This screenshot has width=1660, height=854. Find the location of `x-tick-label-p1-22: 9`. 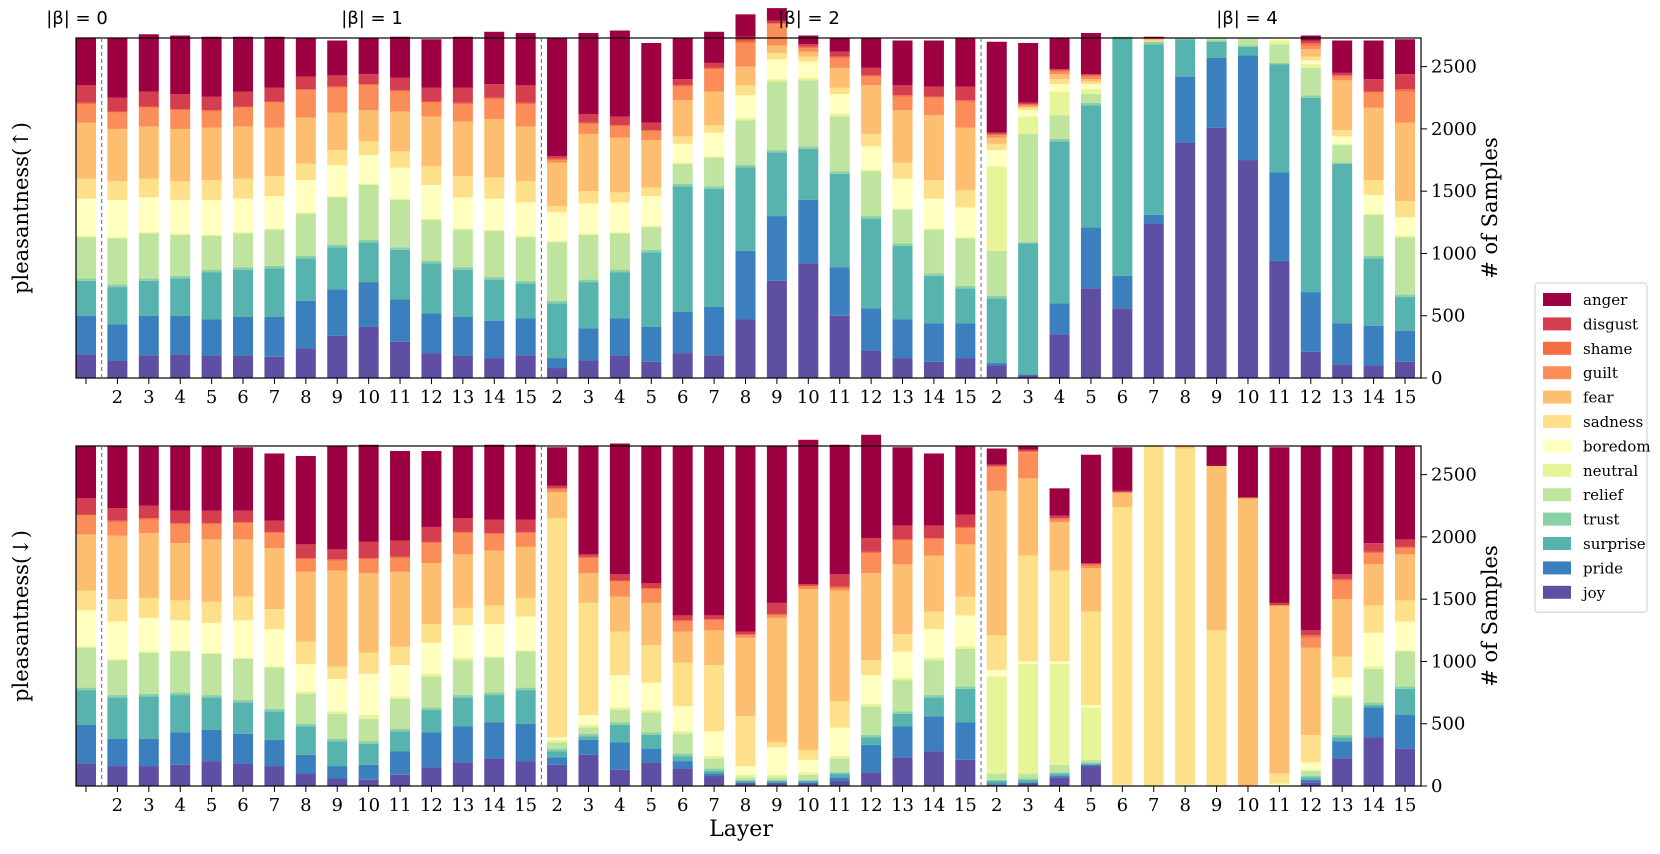

x-tick-label-p1-22: 9 is located at coordinates (776, 397).